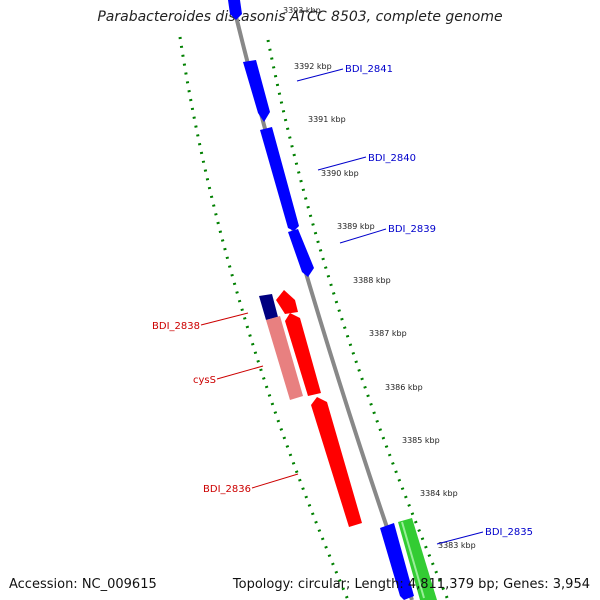 This screenshot has width=600, height=600. What do you see at coordinates (421, 440) in the screenshot?
I see `tick-label-3385: 3385 kbp` at bounding box center [421, 440].